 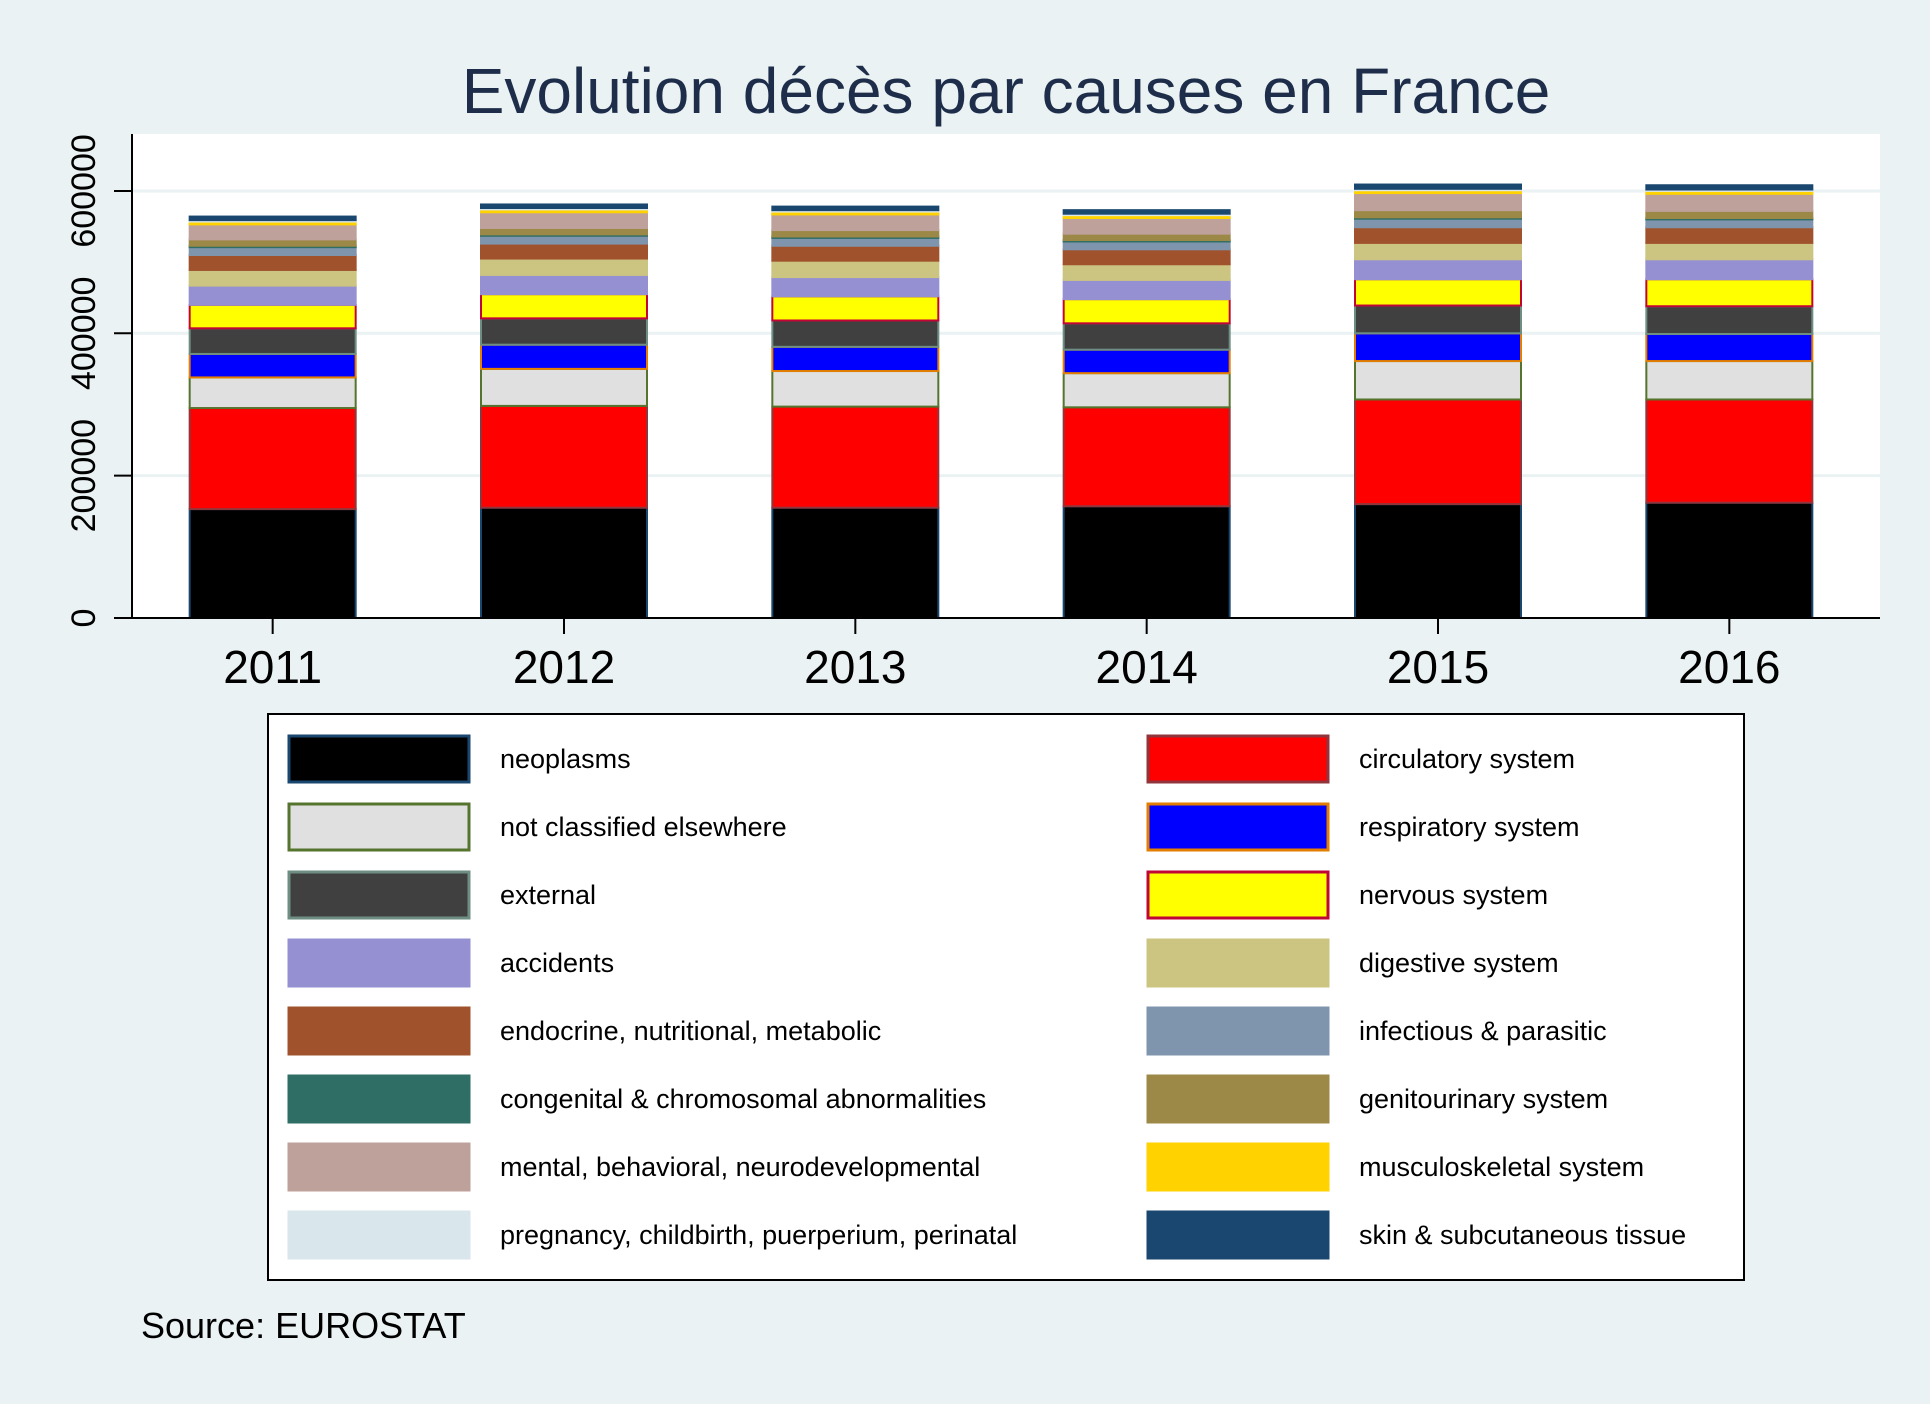 What do you see at coordinates (564, 667) in the screenshot?
I see `x-tick-label: 2012` at bounding box center [564, 667].